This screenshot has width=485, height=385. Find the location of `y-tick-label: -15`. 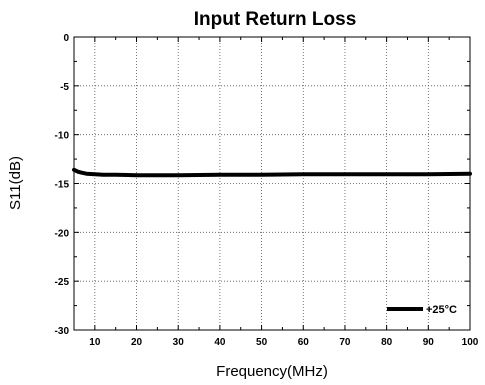

y-tick-label: -15 is located at coordinates (62, 185).